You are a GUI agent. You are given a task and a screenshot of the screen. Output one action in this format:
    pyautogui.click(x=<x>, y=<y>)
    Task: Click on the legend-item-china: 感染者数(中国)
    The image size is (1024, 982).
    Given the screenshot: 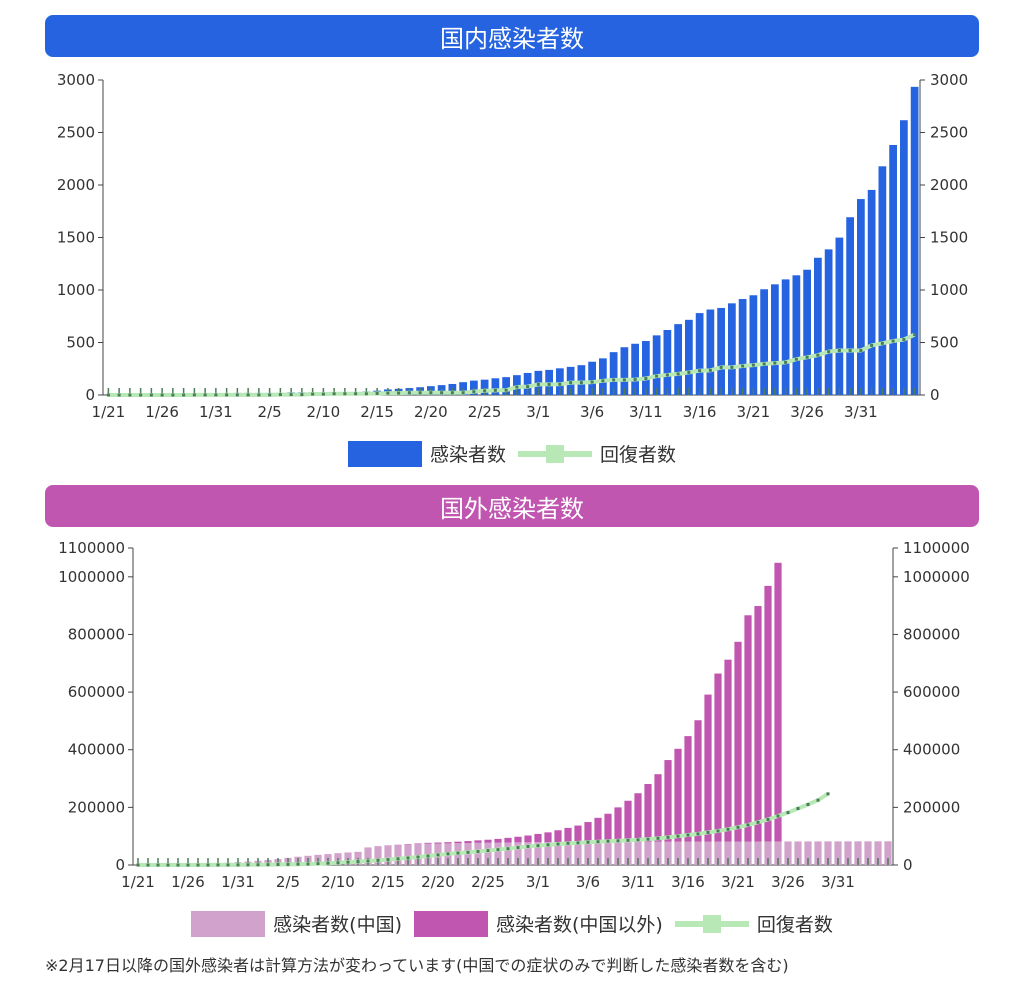 What is the action you would take?
    pyautogui.click(x=296, y=923)
    